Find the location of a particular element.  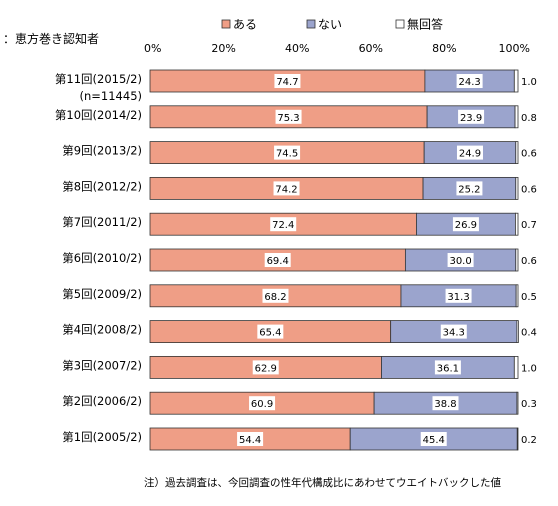

value-label: 30.0 is located at coordinates (460, 261).